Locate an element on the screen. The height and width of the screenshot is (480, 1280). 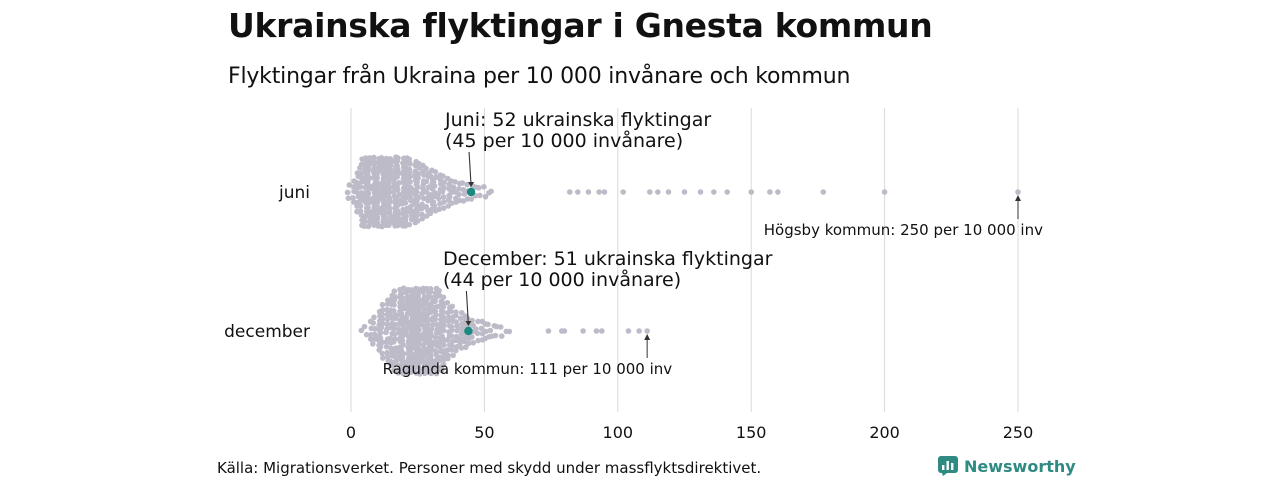
highlight-label-line1: Juni: 52 ukrainska flyktingar is located at coordinates (577, 120).